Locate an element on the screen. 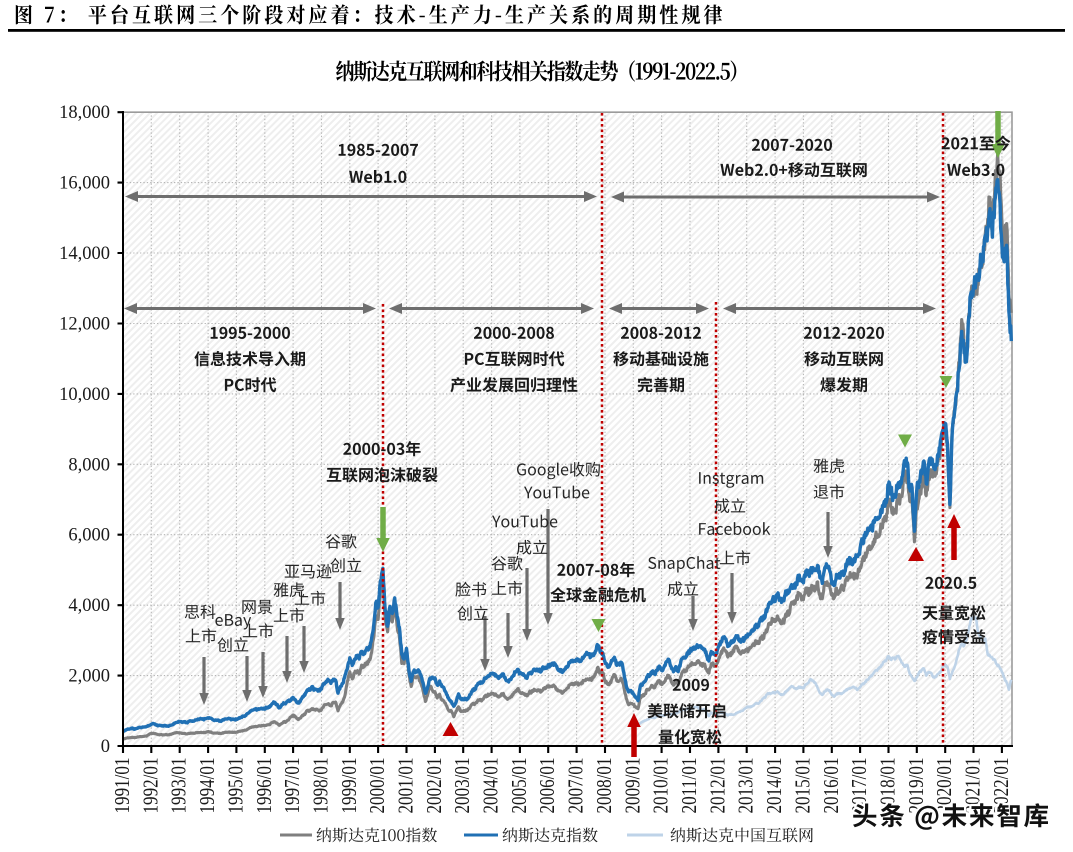 The image size is (1073, 852). svg-text: 2000/01 is located at coordinates (377, 786).